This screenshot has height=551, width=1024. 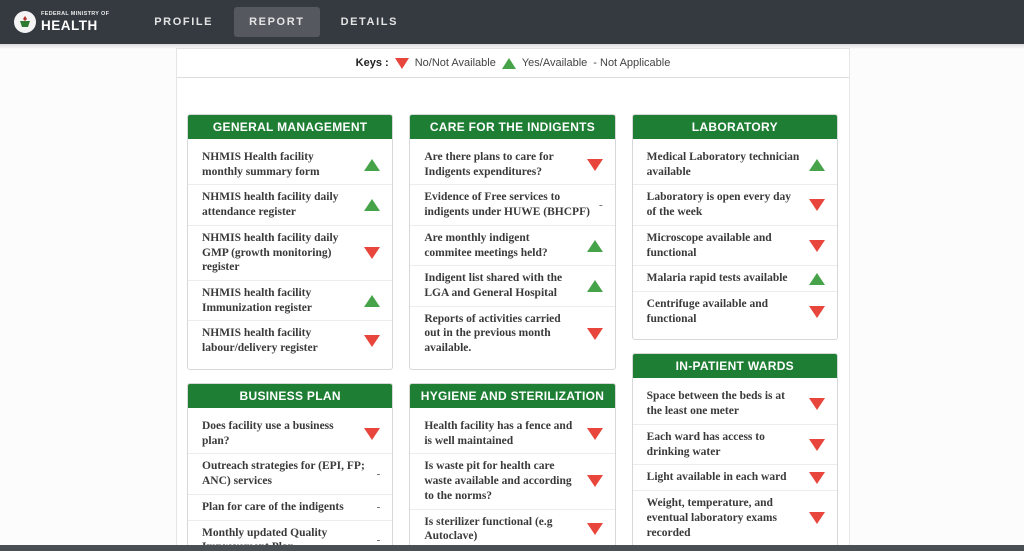 I want to click on card-title: LABORATORY, so click(x=734, y=127).